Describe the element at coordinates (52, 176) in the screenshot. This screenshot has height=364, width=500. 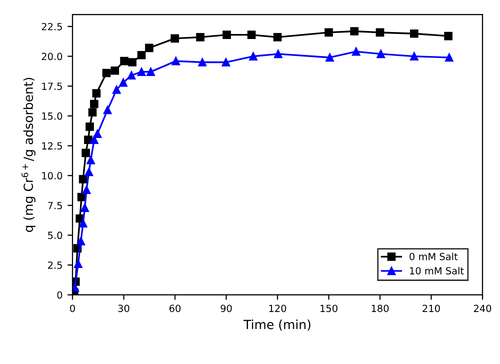
I see `y-tick-label: 10.0` at that location.